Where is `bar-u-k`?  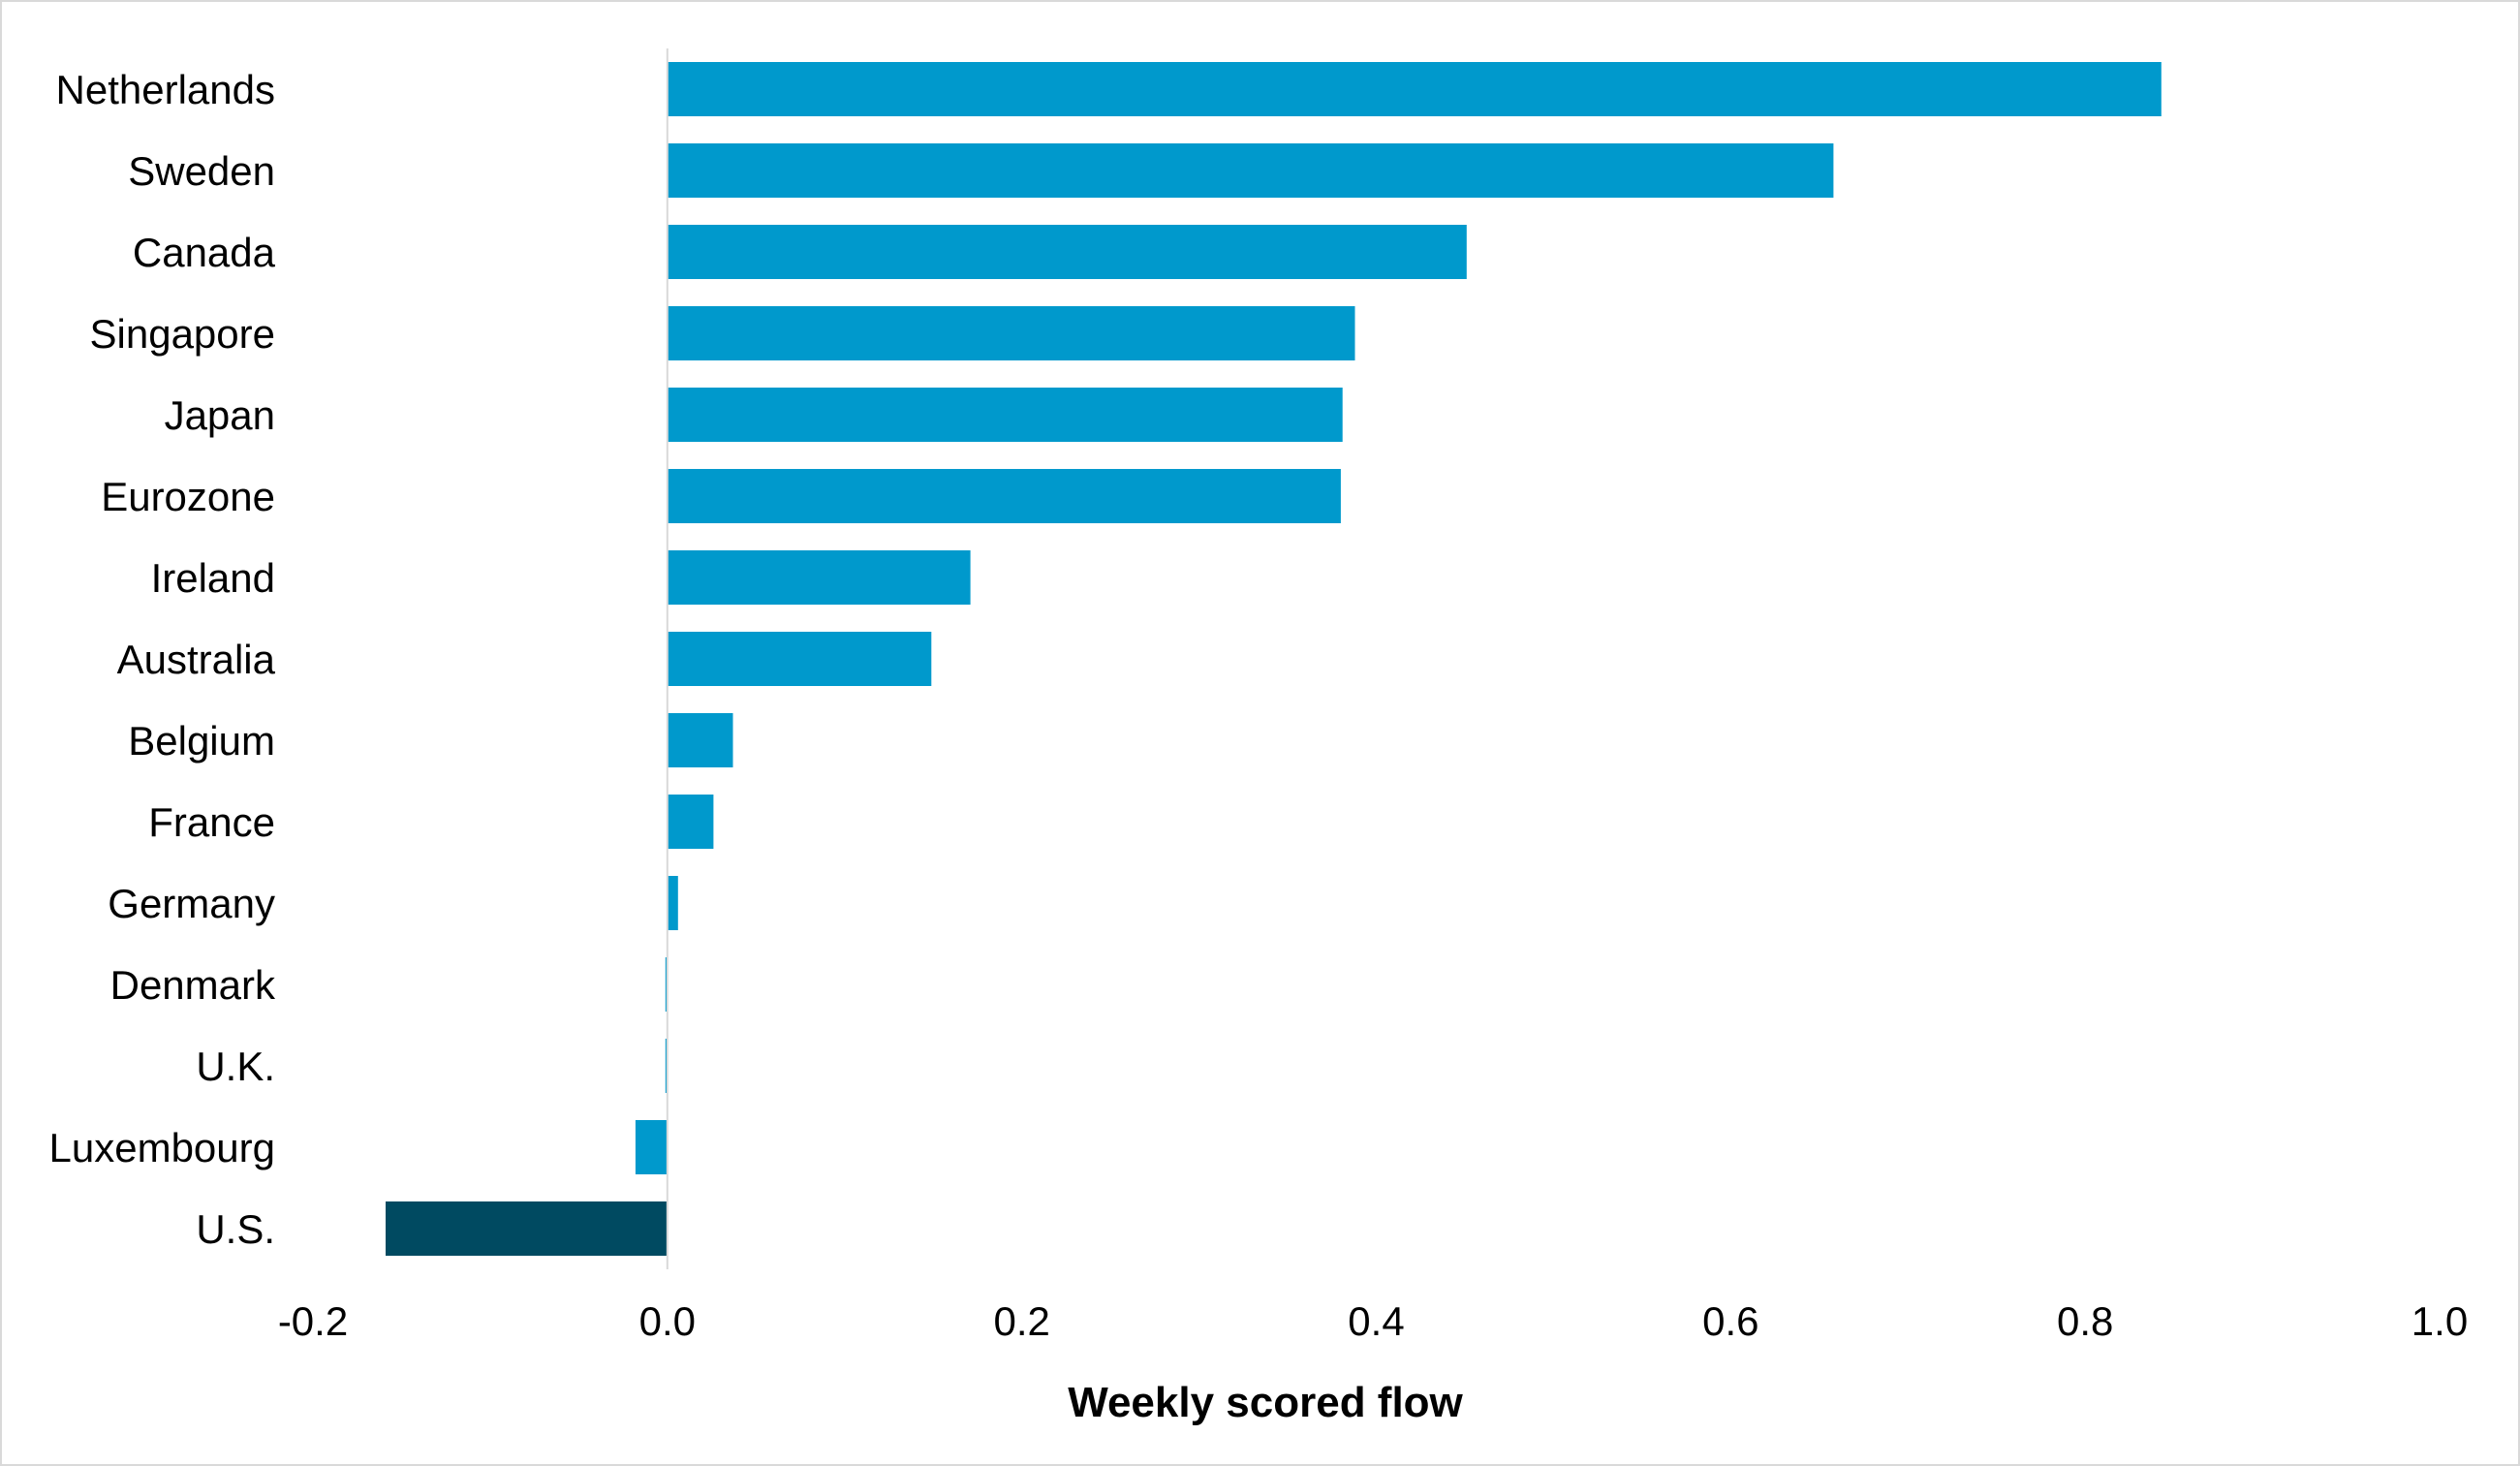 bar-u-k is located at coordinates (667, 1066).